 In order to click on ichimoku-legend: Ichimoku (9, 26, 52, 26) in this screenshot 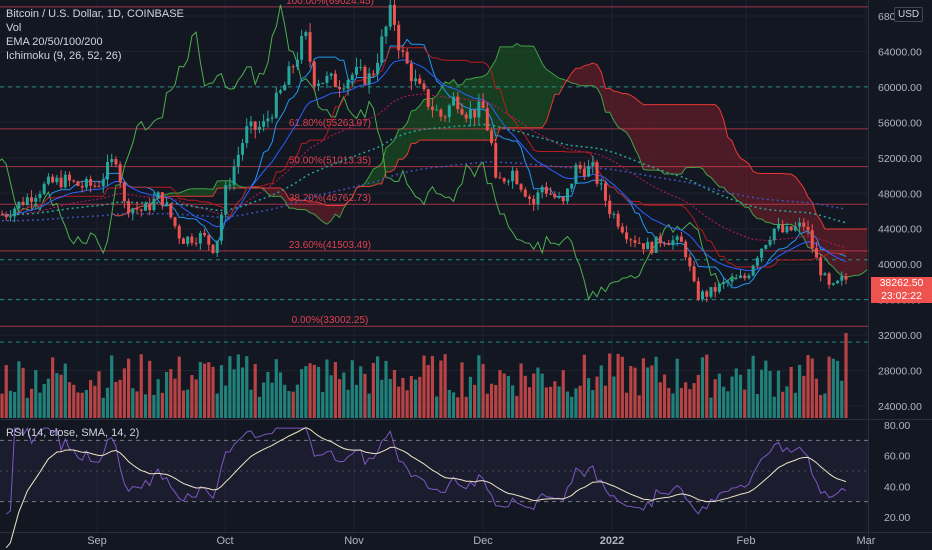, I will do `click(64, 56)`.